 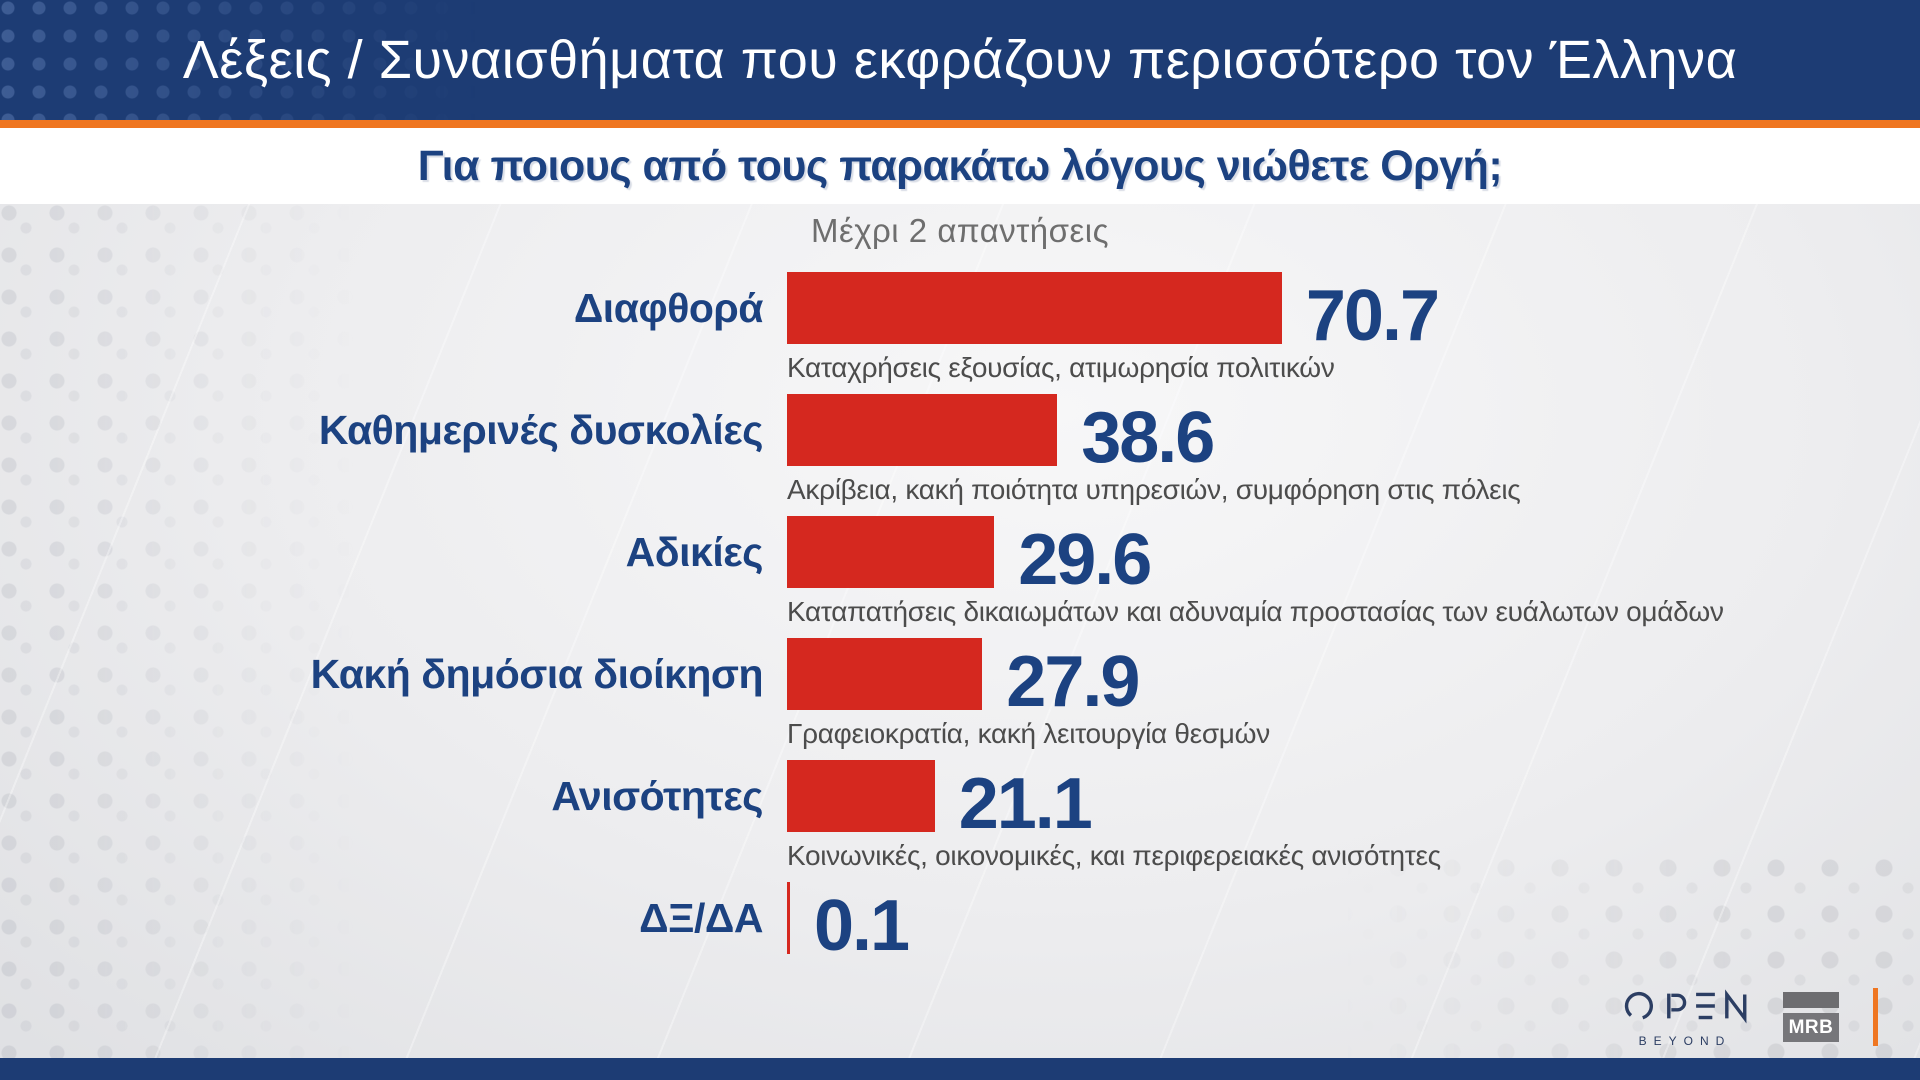 What do you see at coordinates (1875, 1017) in the screenshot?
I see `orange-accent-line` at bounding box center [1875, 1017].